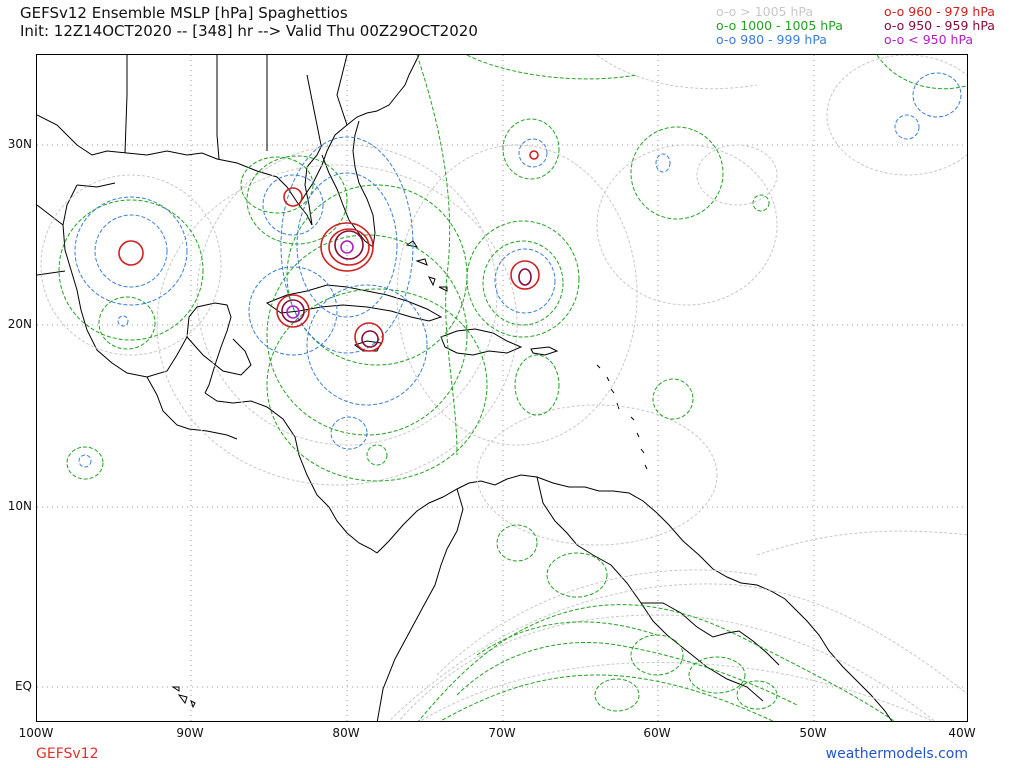 Image resolution: width=1024 pixels, height=768 pixels. What do you see at coordinates (36, 733) in the screenshot?
I see `lon-label-100w: 100W` at bounding box center [36, 733].